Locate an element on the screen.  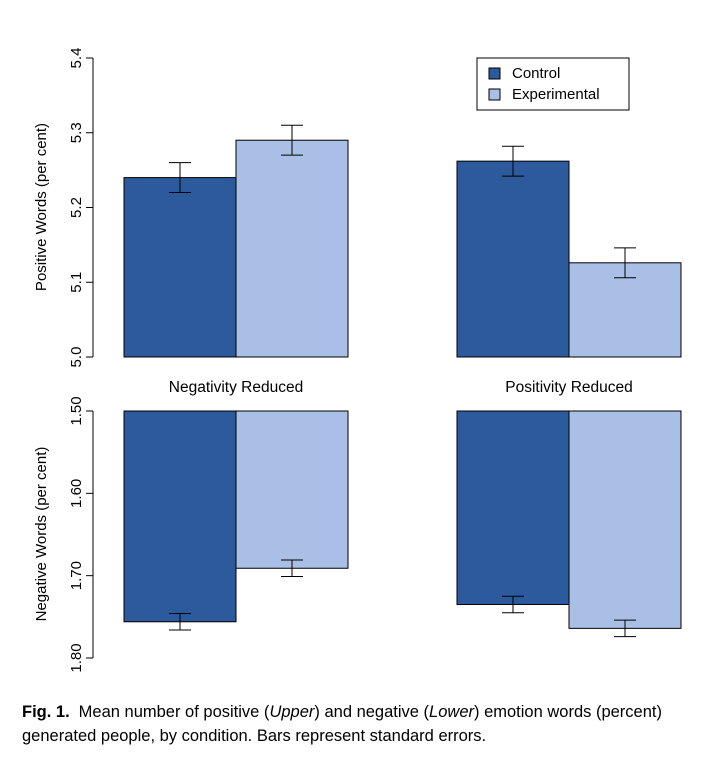
caption-fig-label: Fig. 1. is located at coordinates (46, 712).